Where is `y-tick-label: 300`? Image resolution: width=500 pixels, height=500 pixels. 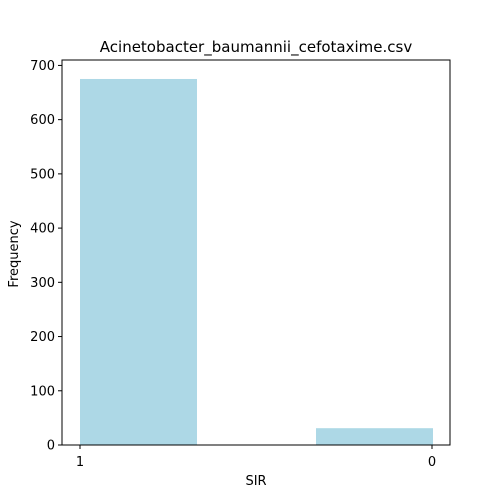
y-tick-label: 300 is located at coordinates (42, 283).